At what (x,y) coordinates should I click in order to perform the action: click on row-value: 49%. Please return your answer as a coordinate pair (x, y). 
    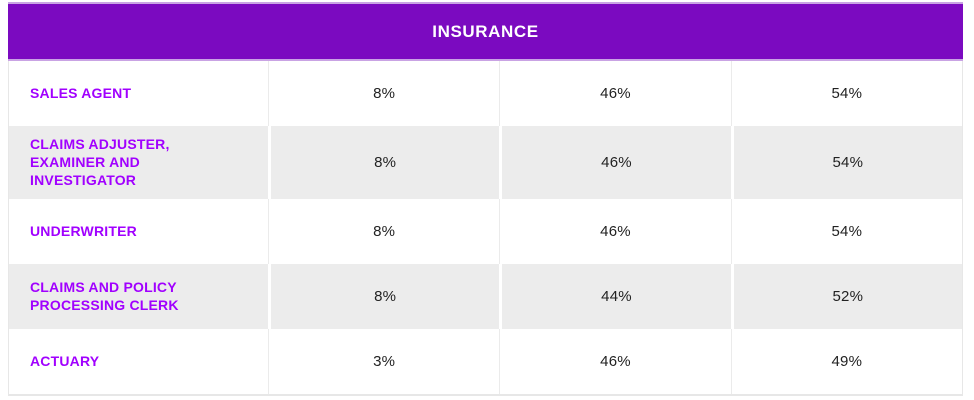
    Looking at the image, I should click on (847, 362).